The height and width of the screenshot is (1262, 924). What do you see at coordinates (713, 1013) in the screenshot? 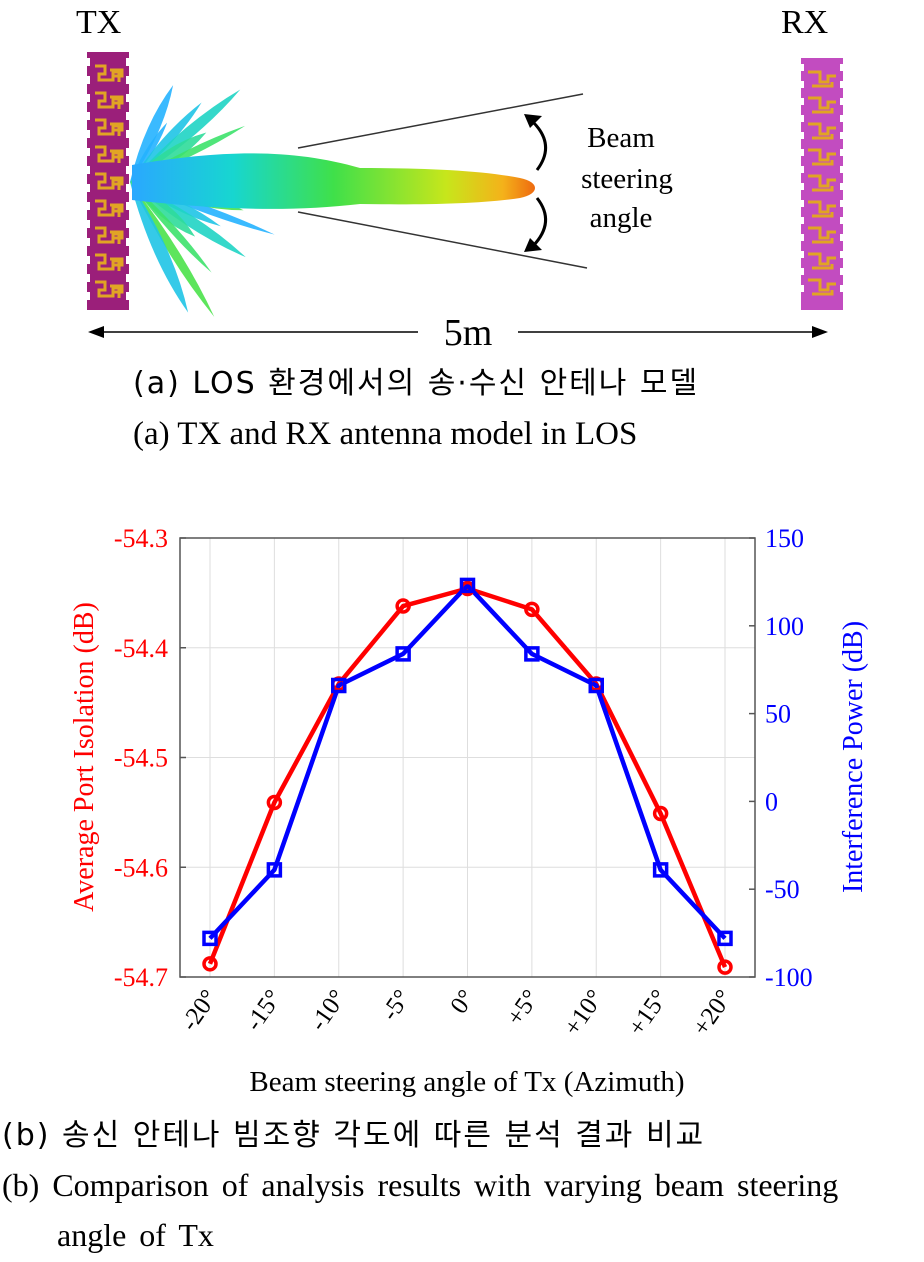
I see `x-tick-label: +20°` at bounding box center [713, 1013].